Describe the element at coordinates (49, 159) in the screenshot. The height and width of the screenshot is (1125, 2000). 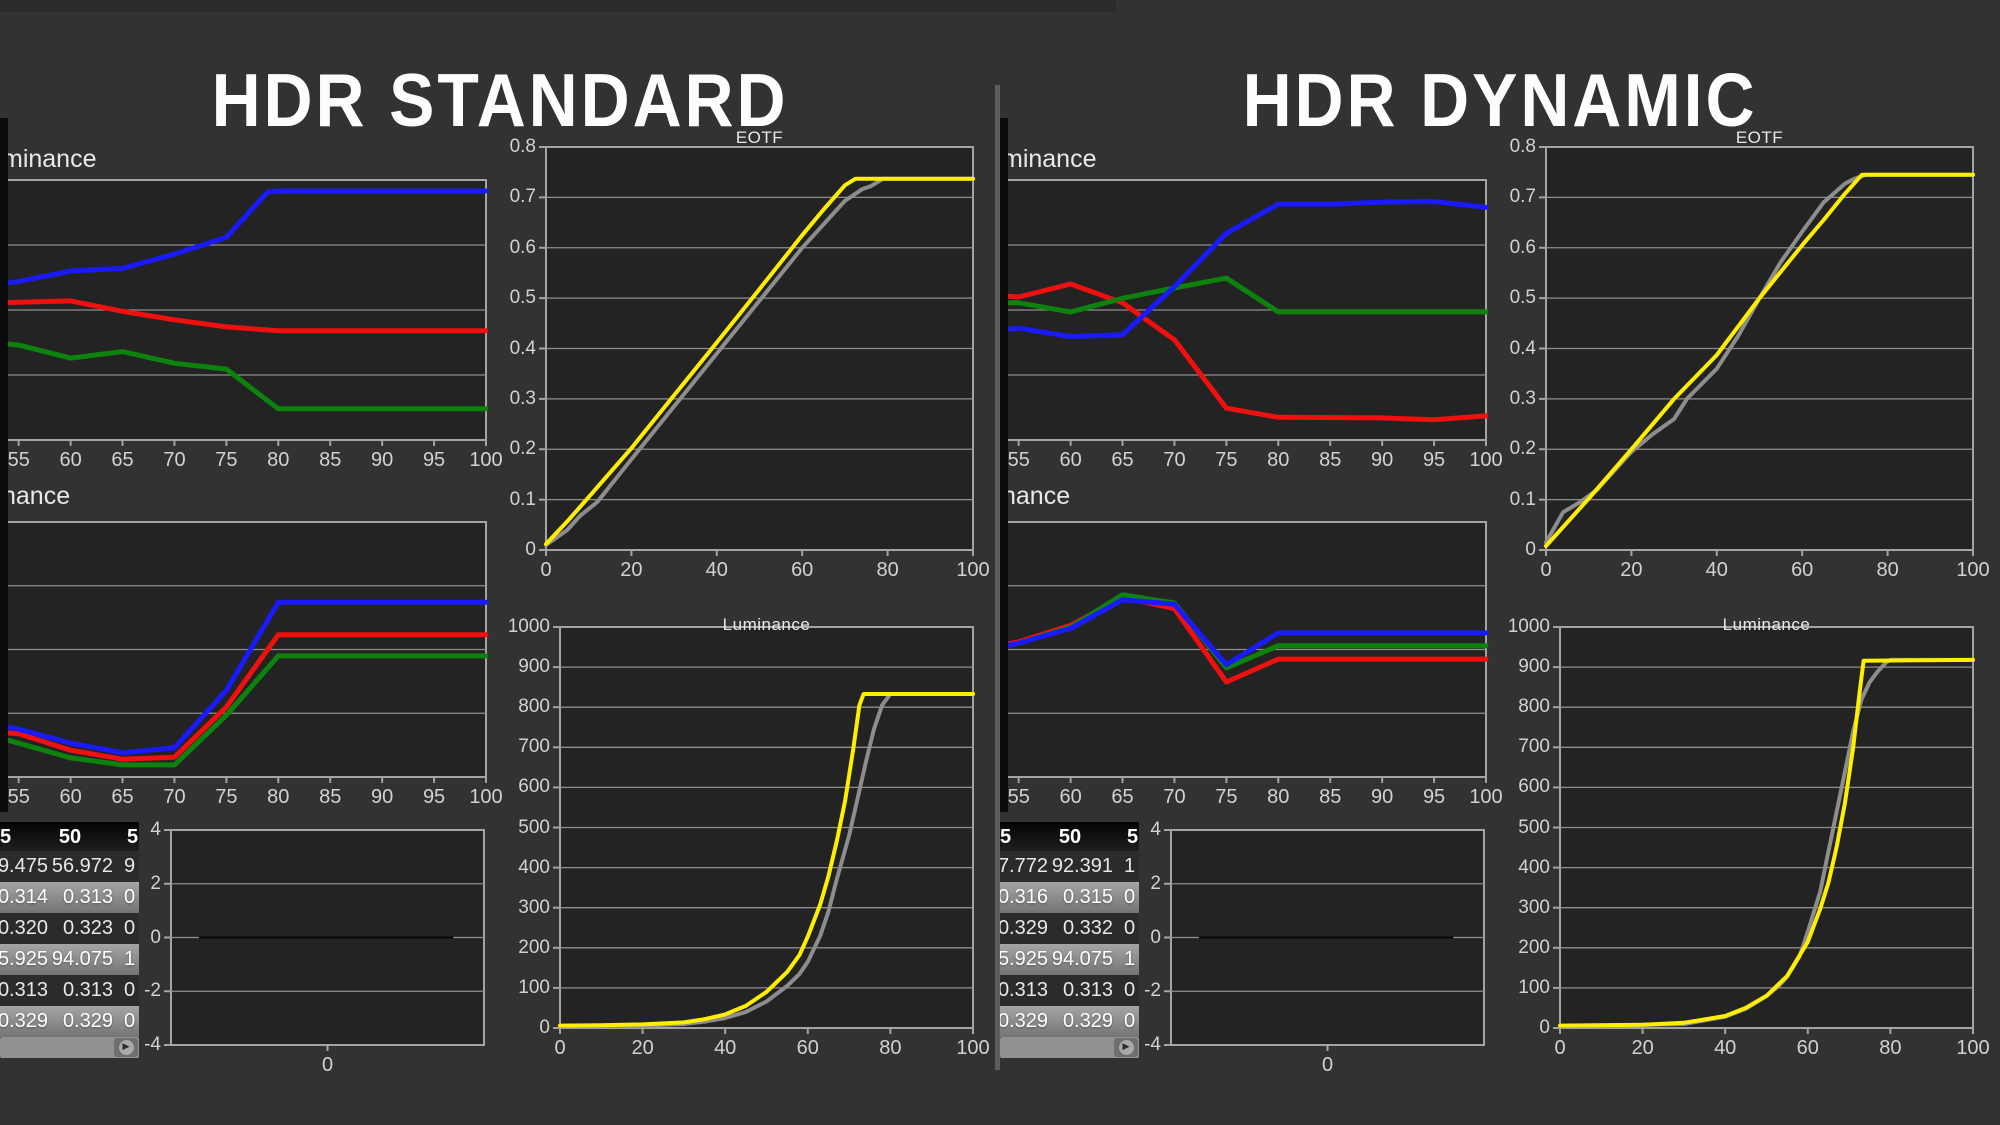
I see `chart-title: minance` at that location.